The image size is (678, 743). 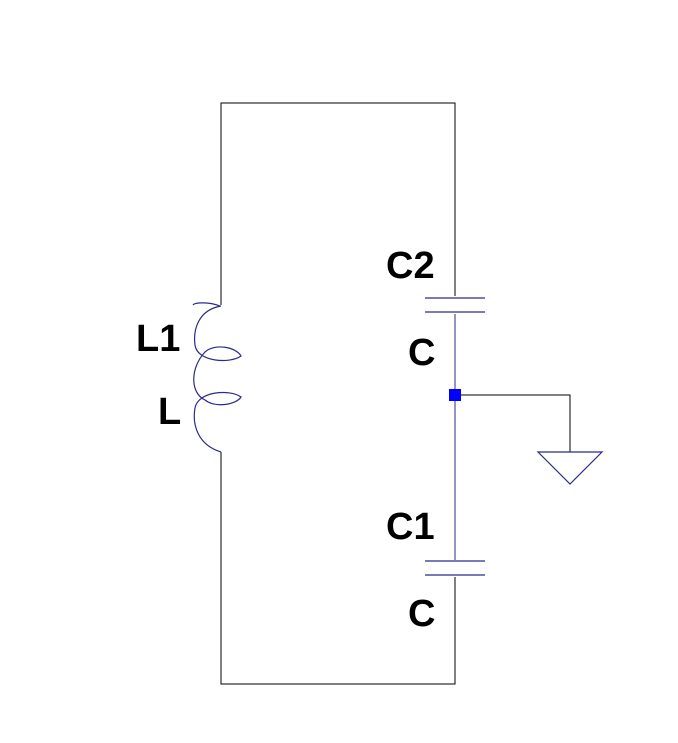 I want to click on junction-node, so click(x=455, y=395).